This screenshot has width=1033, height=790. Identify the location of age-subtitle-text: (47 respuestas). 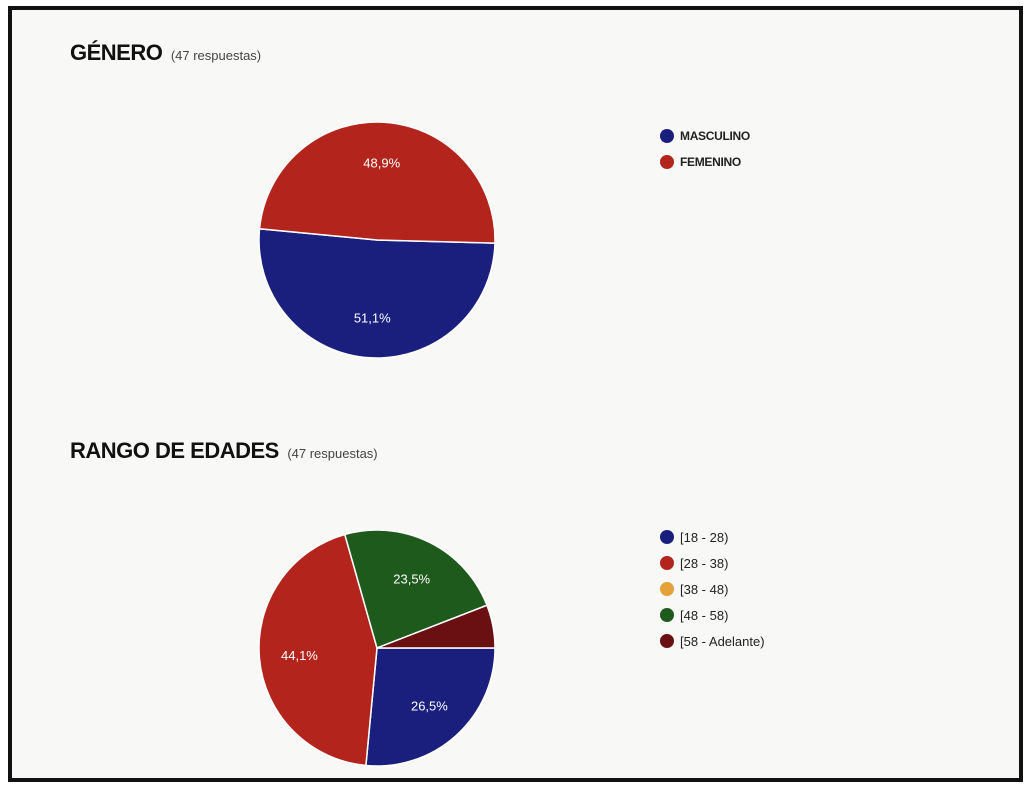
(332, 453).